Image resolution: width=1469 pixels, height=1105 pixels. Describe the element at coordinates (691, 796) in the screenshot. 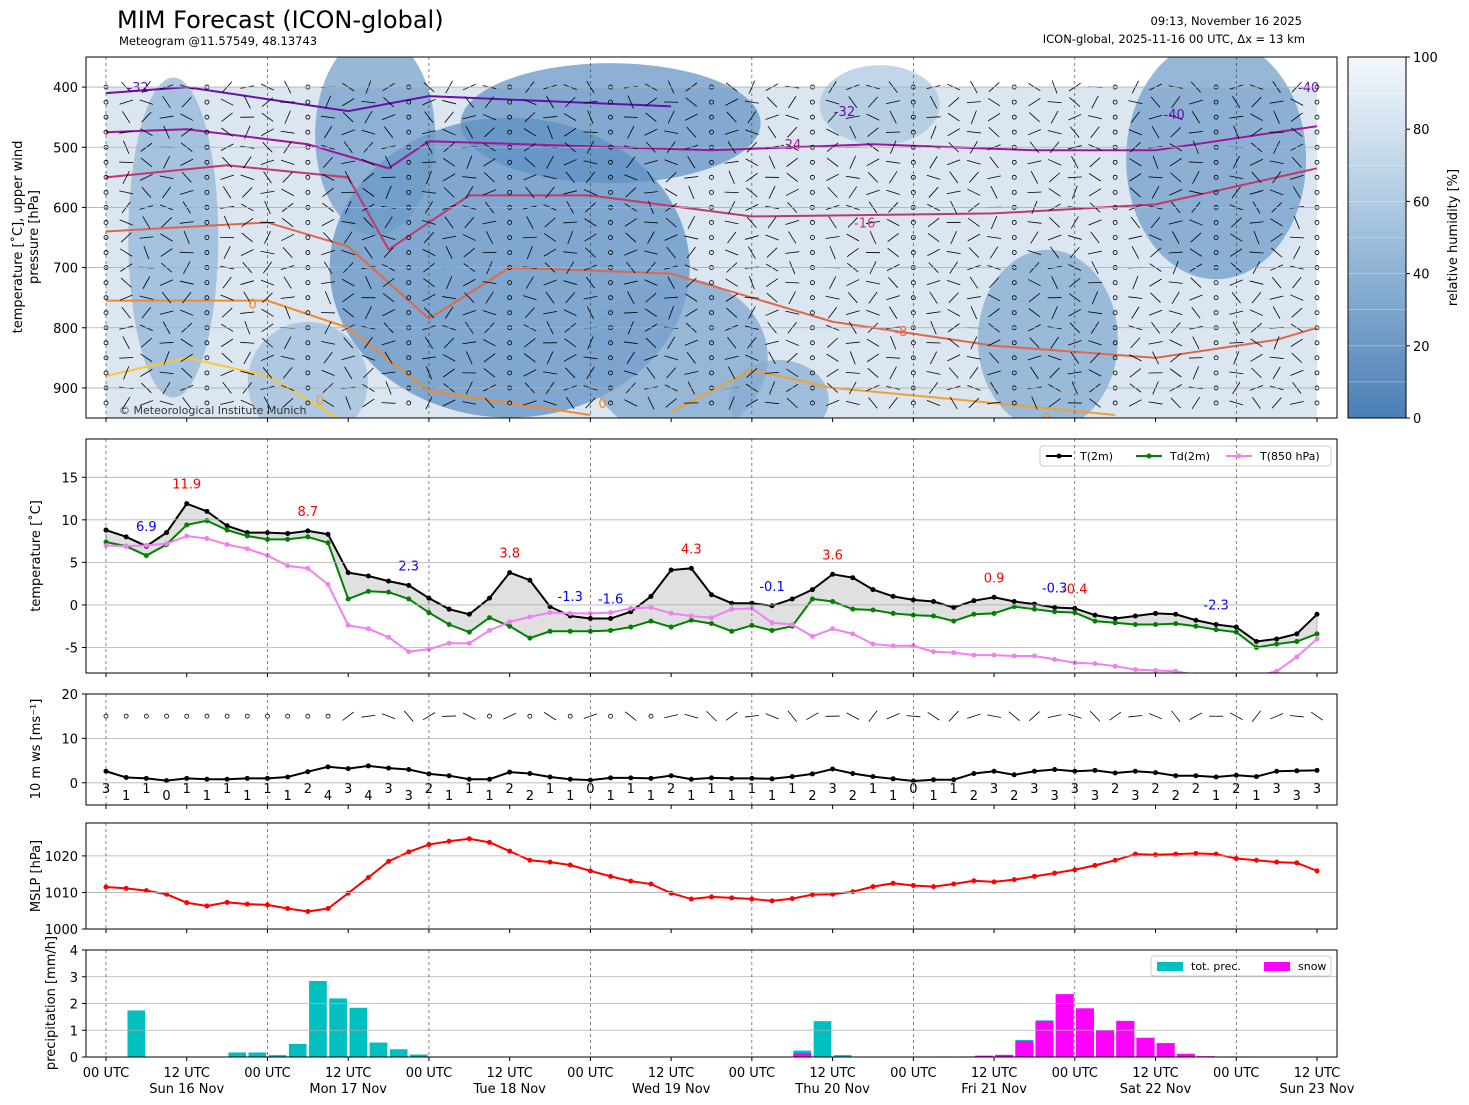

I see `beaufort-label: 1` at that location.